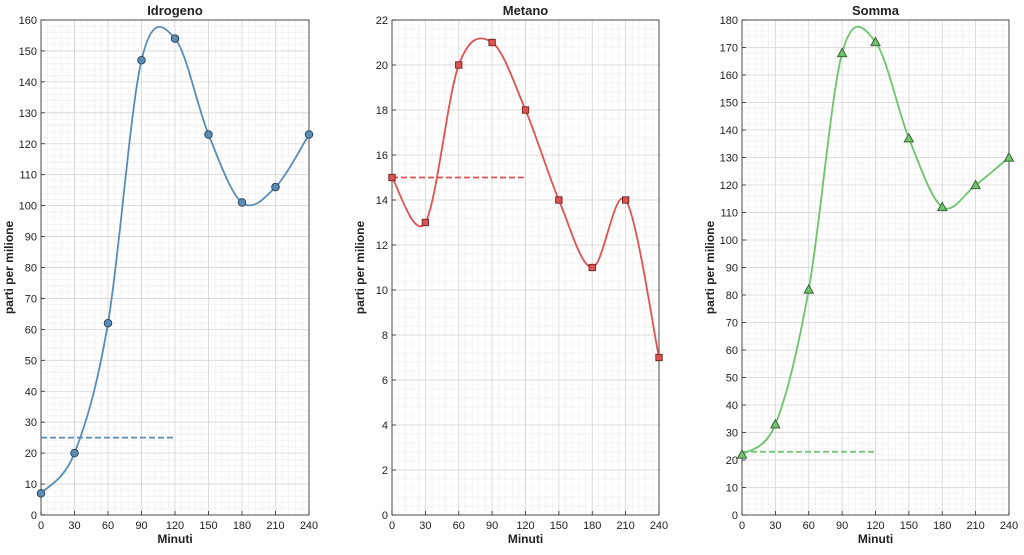 This screenshot has width=1024, height=555. I want to click on chart-title: Idrogeno, so click(175, 10).